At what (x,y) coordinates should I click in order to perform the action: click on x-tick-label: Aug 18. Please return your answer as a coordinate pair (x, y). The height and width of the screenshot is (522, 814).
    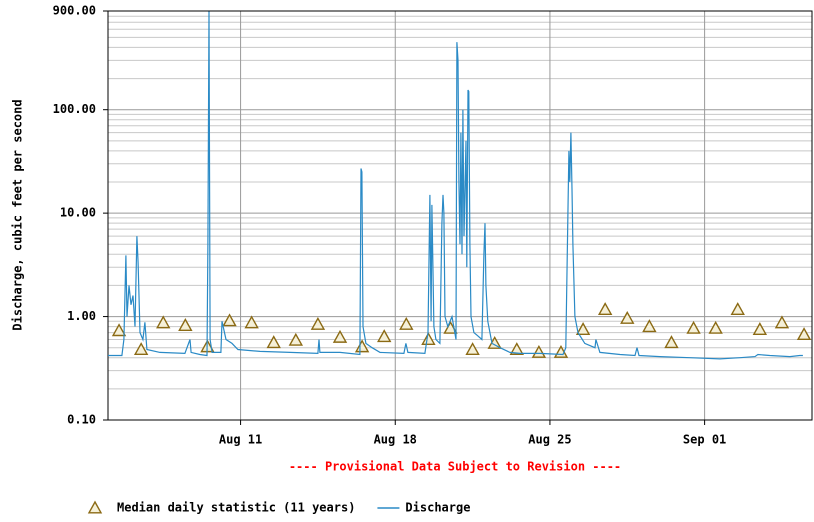
    Looking at the image, I should click on (395, 440).